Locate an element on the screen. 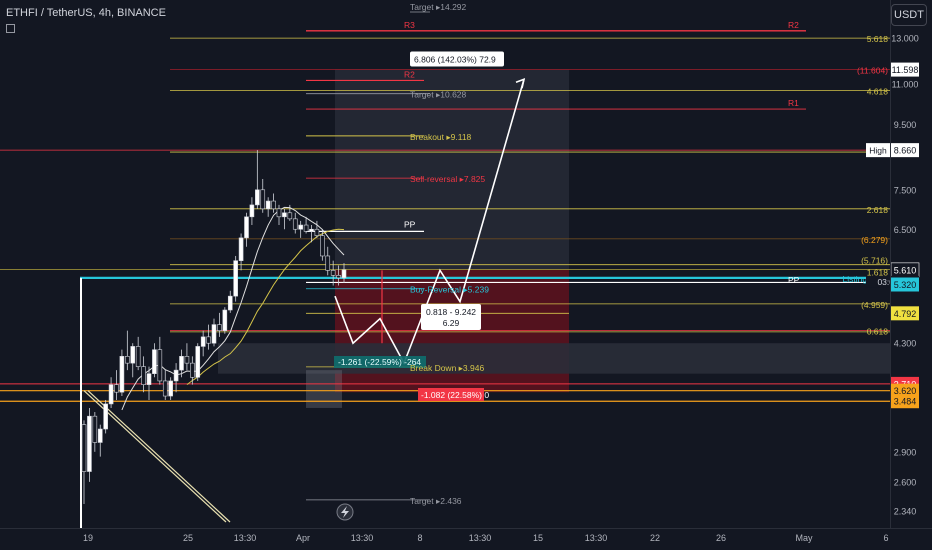 This screenshot has width=932, height=550. profit-zone is located at coordinates (452, 169).